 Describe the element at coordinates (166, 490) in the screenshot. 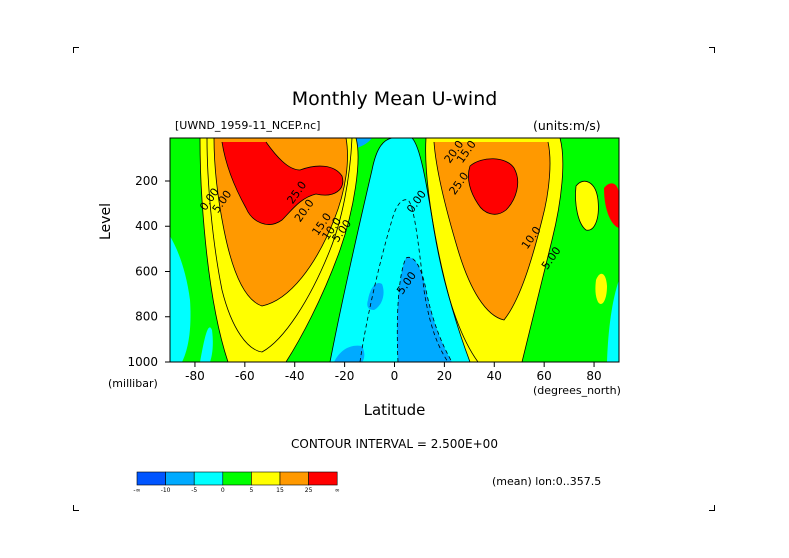

I see `colorbar-label: -10` at that location.